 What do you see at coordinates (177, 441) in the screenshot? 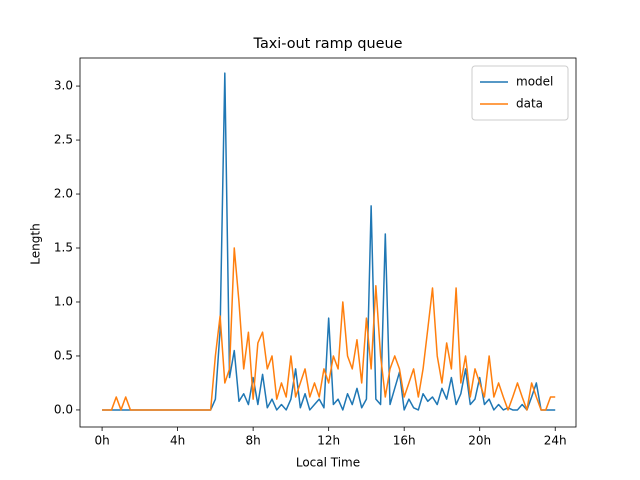
I see `x-tick-label: 4h` at bounding box center [177, 441].